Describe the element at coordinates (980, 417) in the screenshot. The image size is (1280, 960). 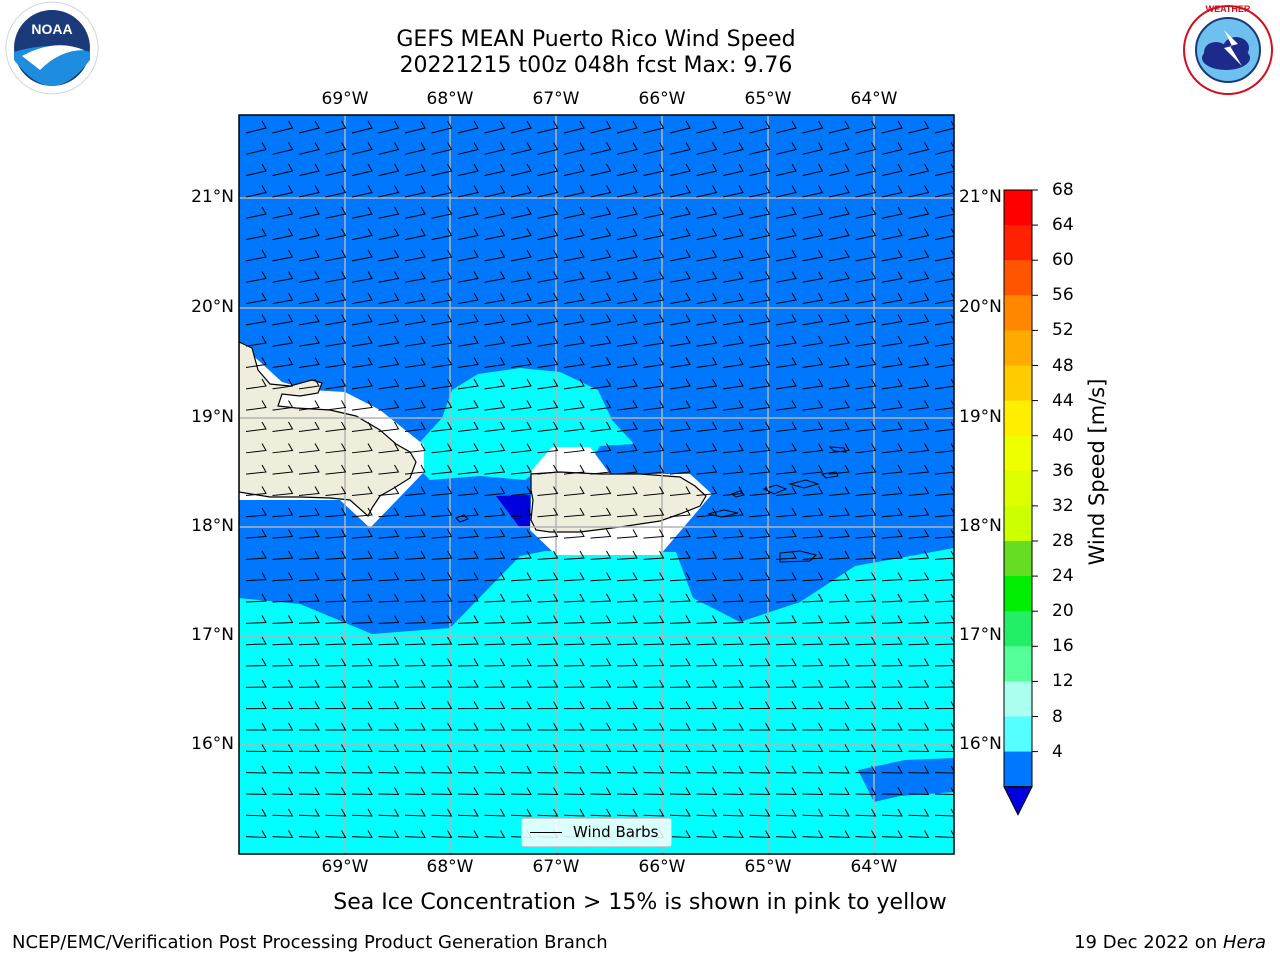
I see `lat-label-right: 19°N` at that location.